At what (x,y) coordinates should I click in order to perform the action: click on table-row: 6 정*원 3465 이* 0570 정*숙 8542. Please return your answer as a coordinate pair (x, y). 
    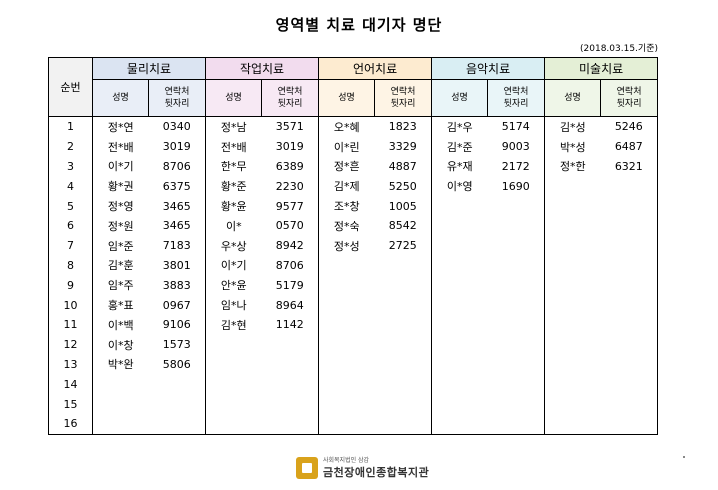
    Looking at the image, I should click on (353, 225).